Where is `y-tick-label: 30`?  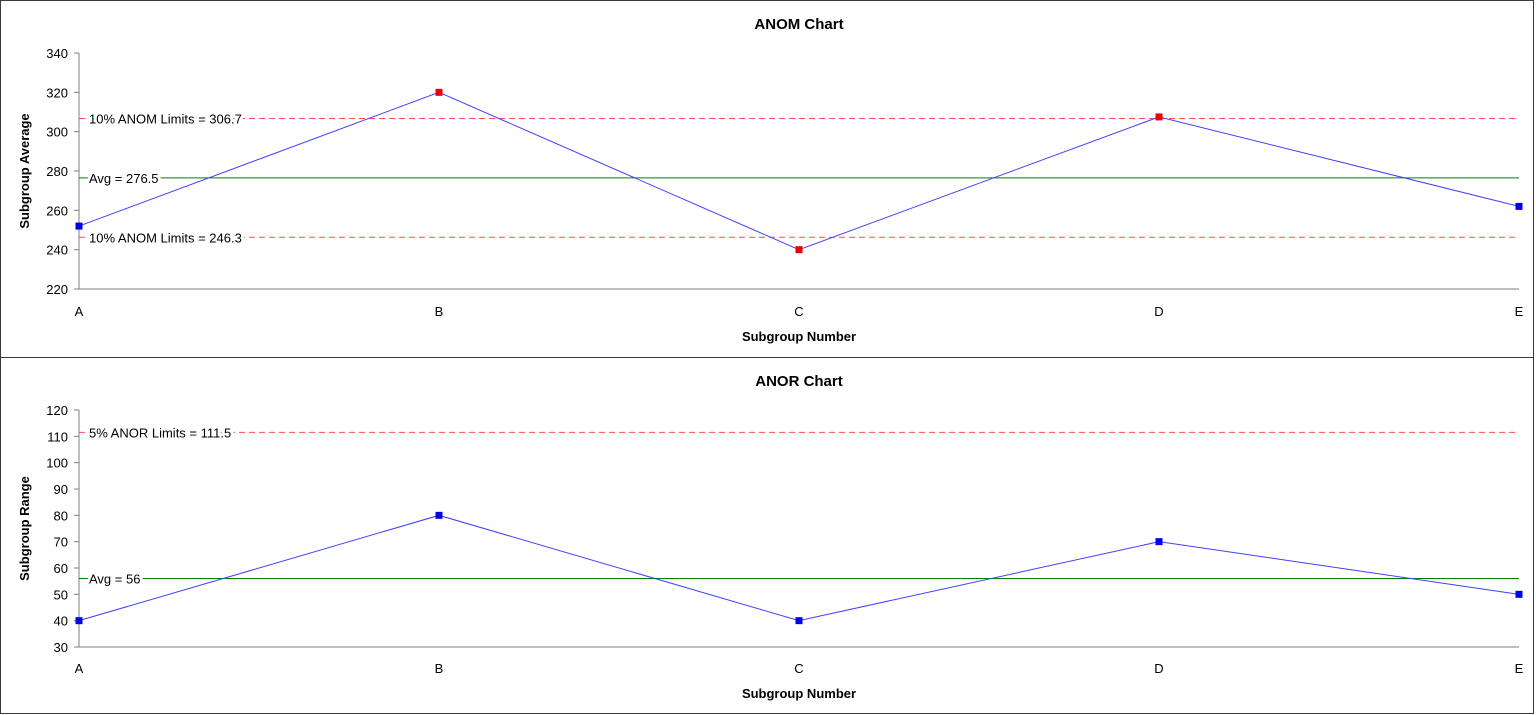
y-tick-label: 30 is located at coordinates (61, 647).